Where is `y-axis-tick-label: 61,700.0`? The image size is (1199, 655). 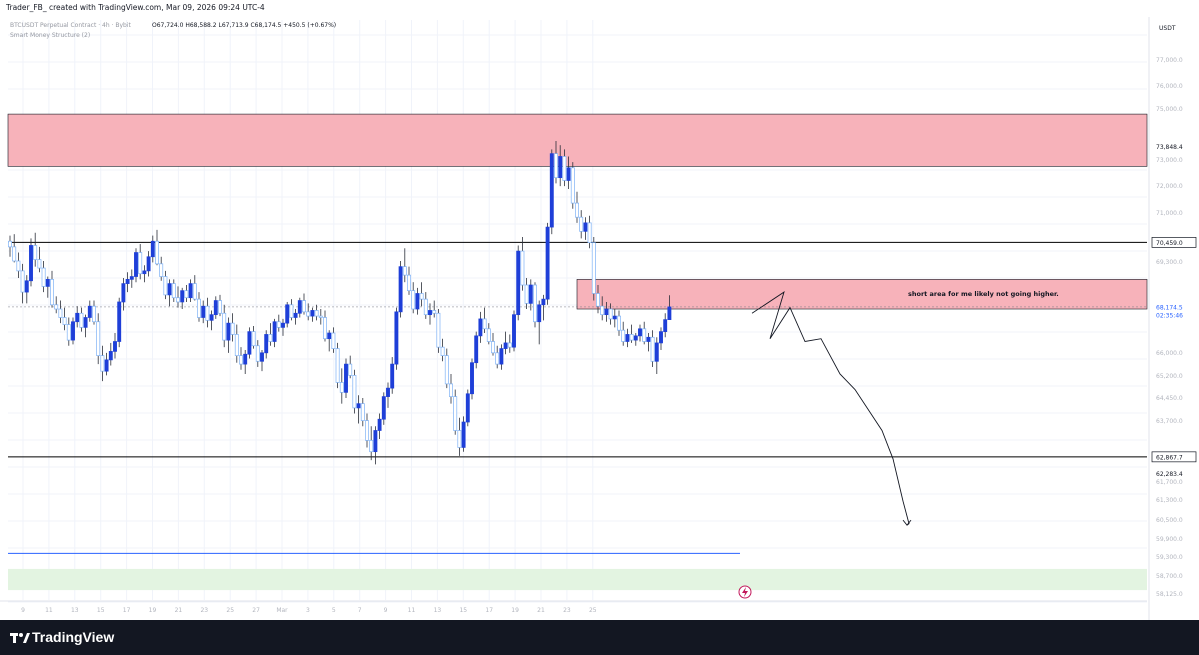 y-axis-tick-label: 61,700.0 is located at coordinates (1169, 482).